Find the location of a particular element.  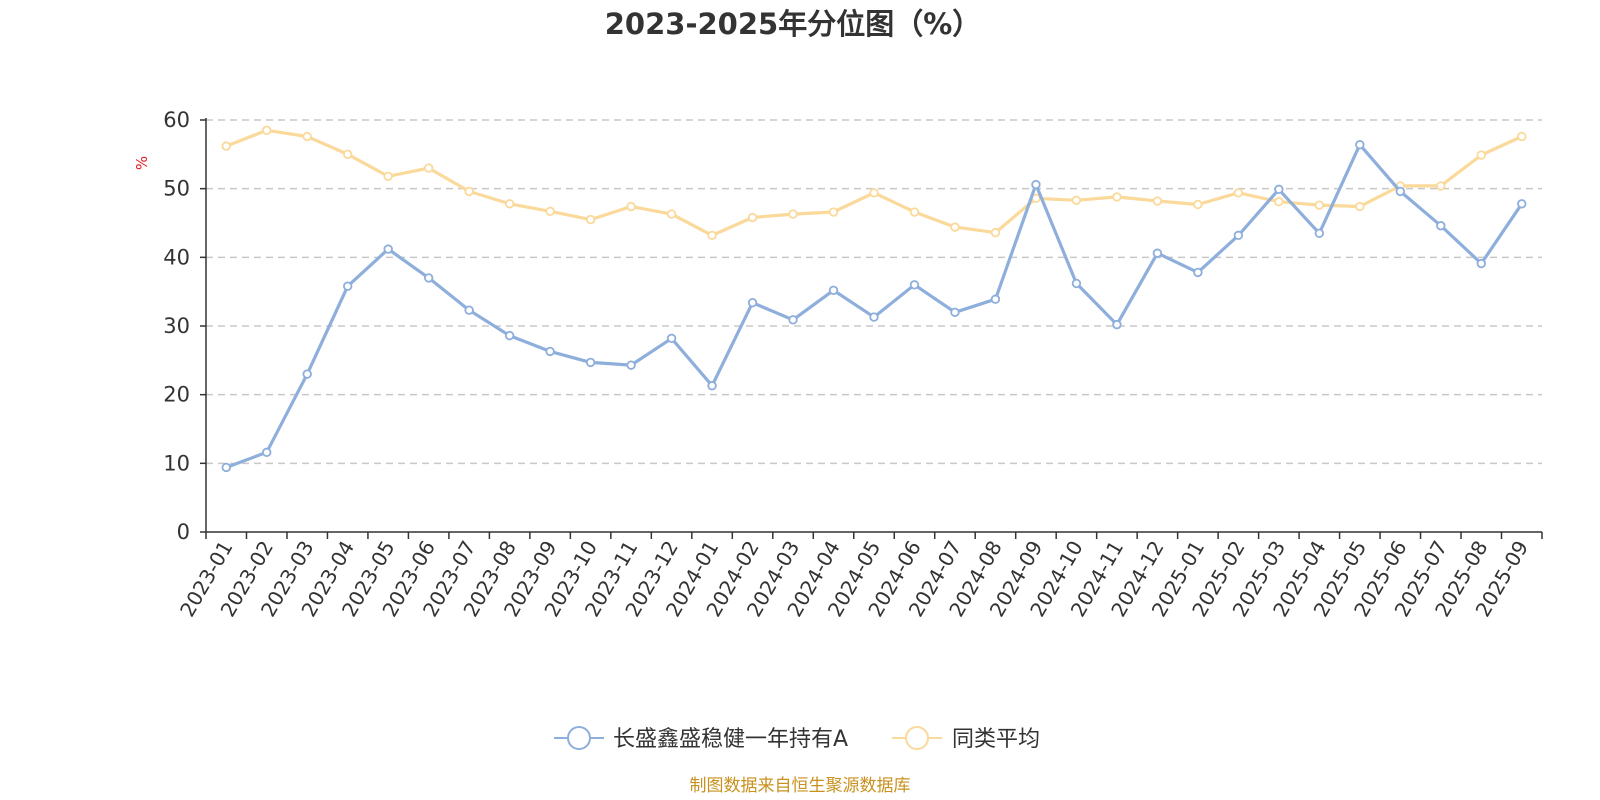

y-tick-label: 50 is located at coordinates (176, 189).